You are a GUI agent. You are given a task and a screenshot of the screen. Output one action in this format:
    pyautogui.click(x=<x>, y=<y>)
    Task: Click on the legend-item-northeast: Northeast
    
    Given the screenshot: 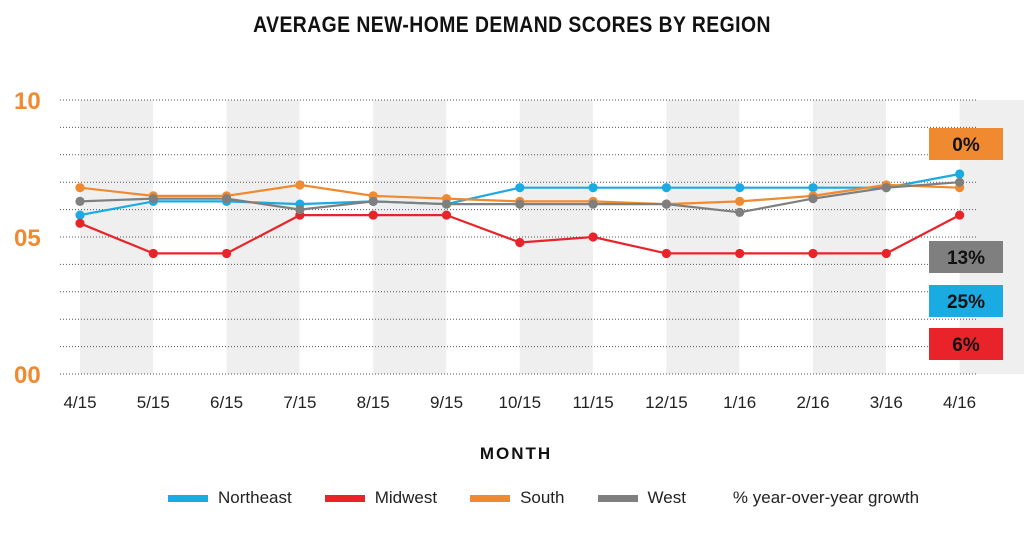 What is the action you would take?
    pyautogui.click(x=230, y=498)
    